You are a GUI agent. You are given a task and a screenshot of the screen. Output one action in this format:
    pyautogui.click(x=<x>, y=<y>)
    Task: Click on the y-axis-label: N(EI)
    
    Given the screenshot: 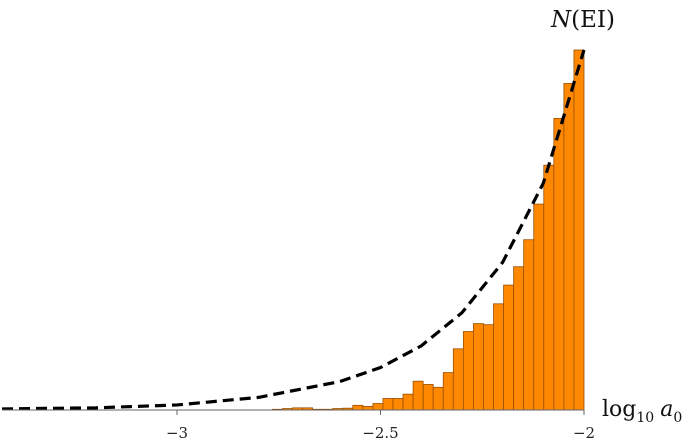 What is the action you would take?
    pyautogui.click(x=582, y=20)
    